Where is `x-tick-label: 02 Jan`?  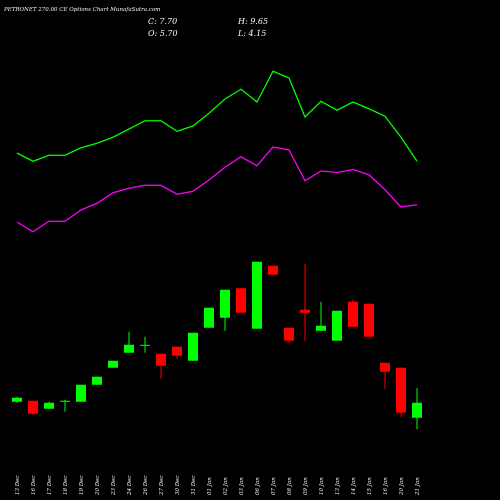
x-tick-label: 02 Jan is located at coordinates (226, 486).